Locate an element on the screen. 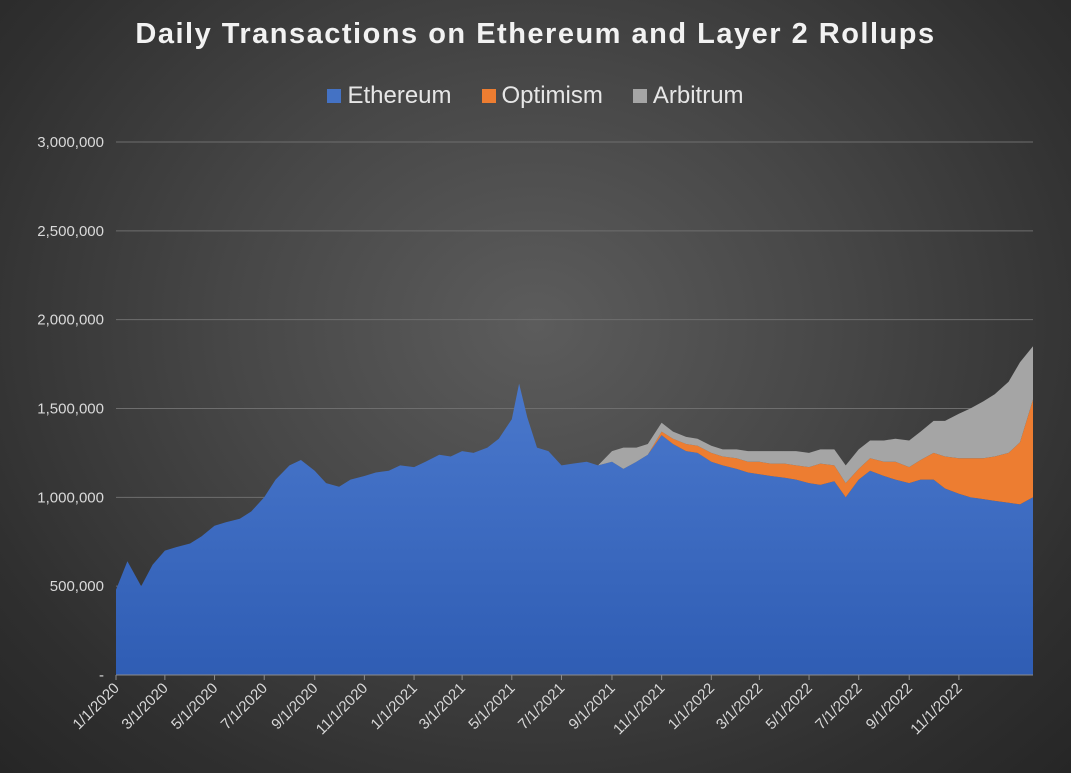  legend-item-ethereum: Ethereum is located at coordinates (389, 96).